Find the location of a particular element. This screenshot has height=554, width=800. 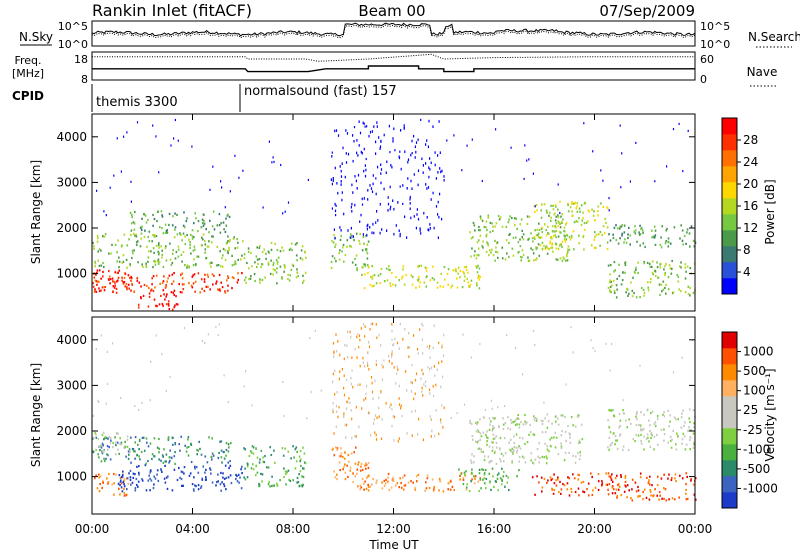

beam-title: Beam 00 is located at coordinates (391, 11).